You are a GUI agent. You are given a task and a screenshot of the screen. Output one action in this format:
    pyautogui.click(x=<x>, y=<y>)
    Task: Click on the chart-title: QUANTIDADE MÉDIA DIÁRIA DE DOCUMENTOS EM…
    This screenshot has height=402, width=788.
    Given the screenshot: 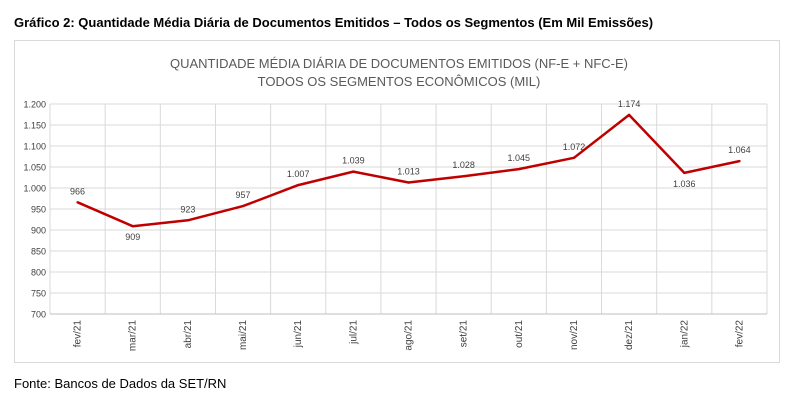 What is the action you would take?
    pyautogui.click(x=399, y=63)
    